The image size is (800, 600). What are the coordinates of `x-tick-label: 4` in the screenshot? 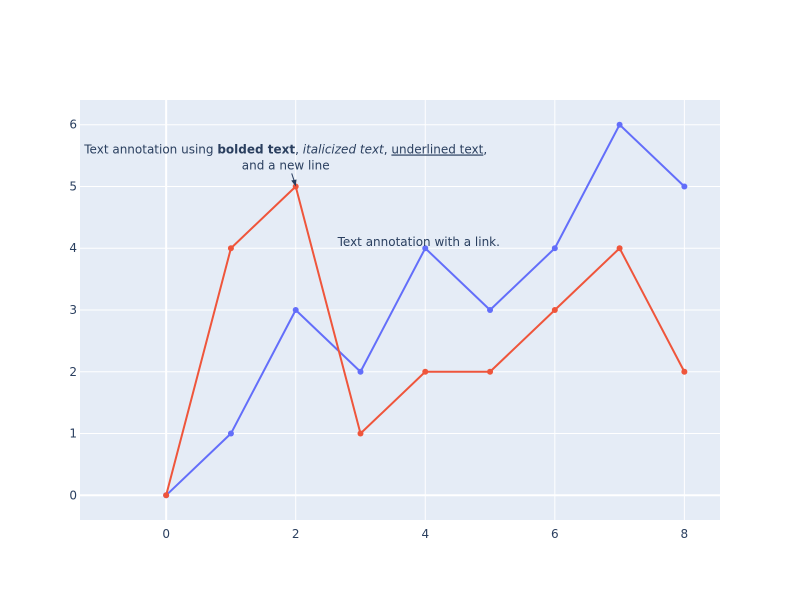 It's located at (425, 534).